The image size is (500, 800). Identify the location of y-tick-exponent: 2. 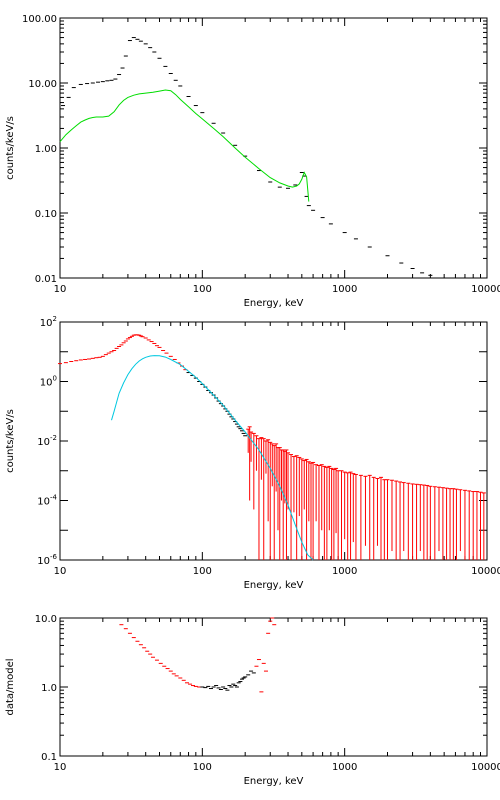
(55, 319).